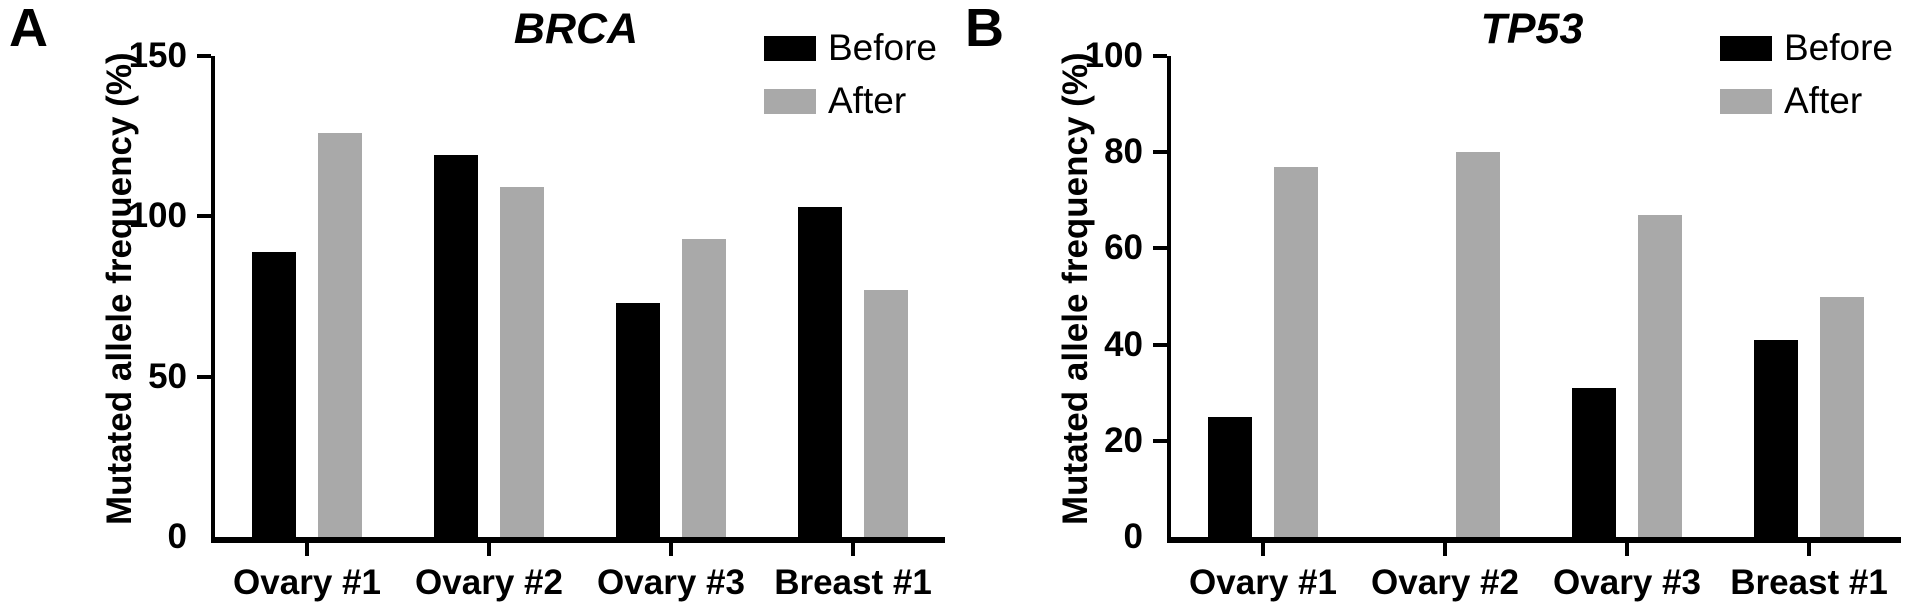 This screenshot has height=614, width=1913. Describe the element at coordinates (1532, 29) in the screenshot. I see `chart-title-tp53: TP53` at that location.